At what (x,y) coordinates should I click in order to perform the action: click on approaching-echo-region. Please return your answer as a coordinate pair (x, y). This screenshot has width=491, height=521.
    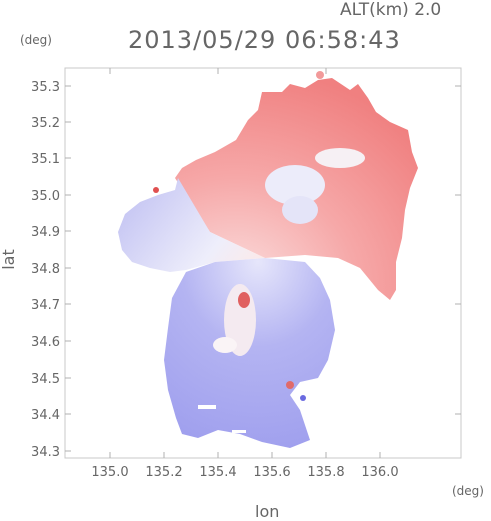
    Looking at the image, I should click on (249, 353).